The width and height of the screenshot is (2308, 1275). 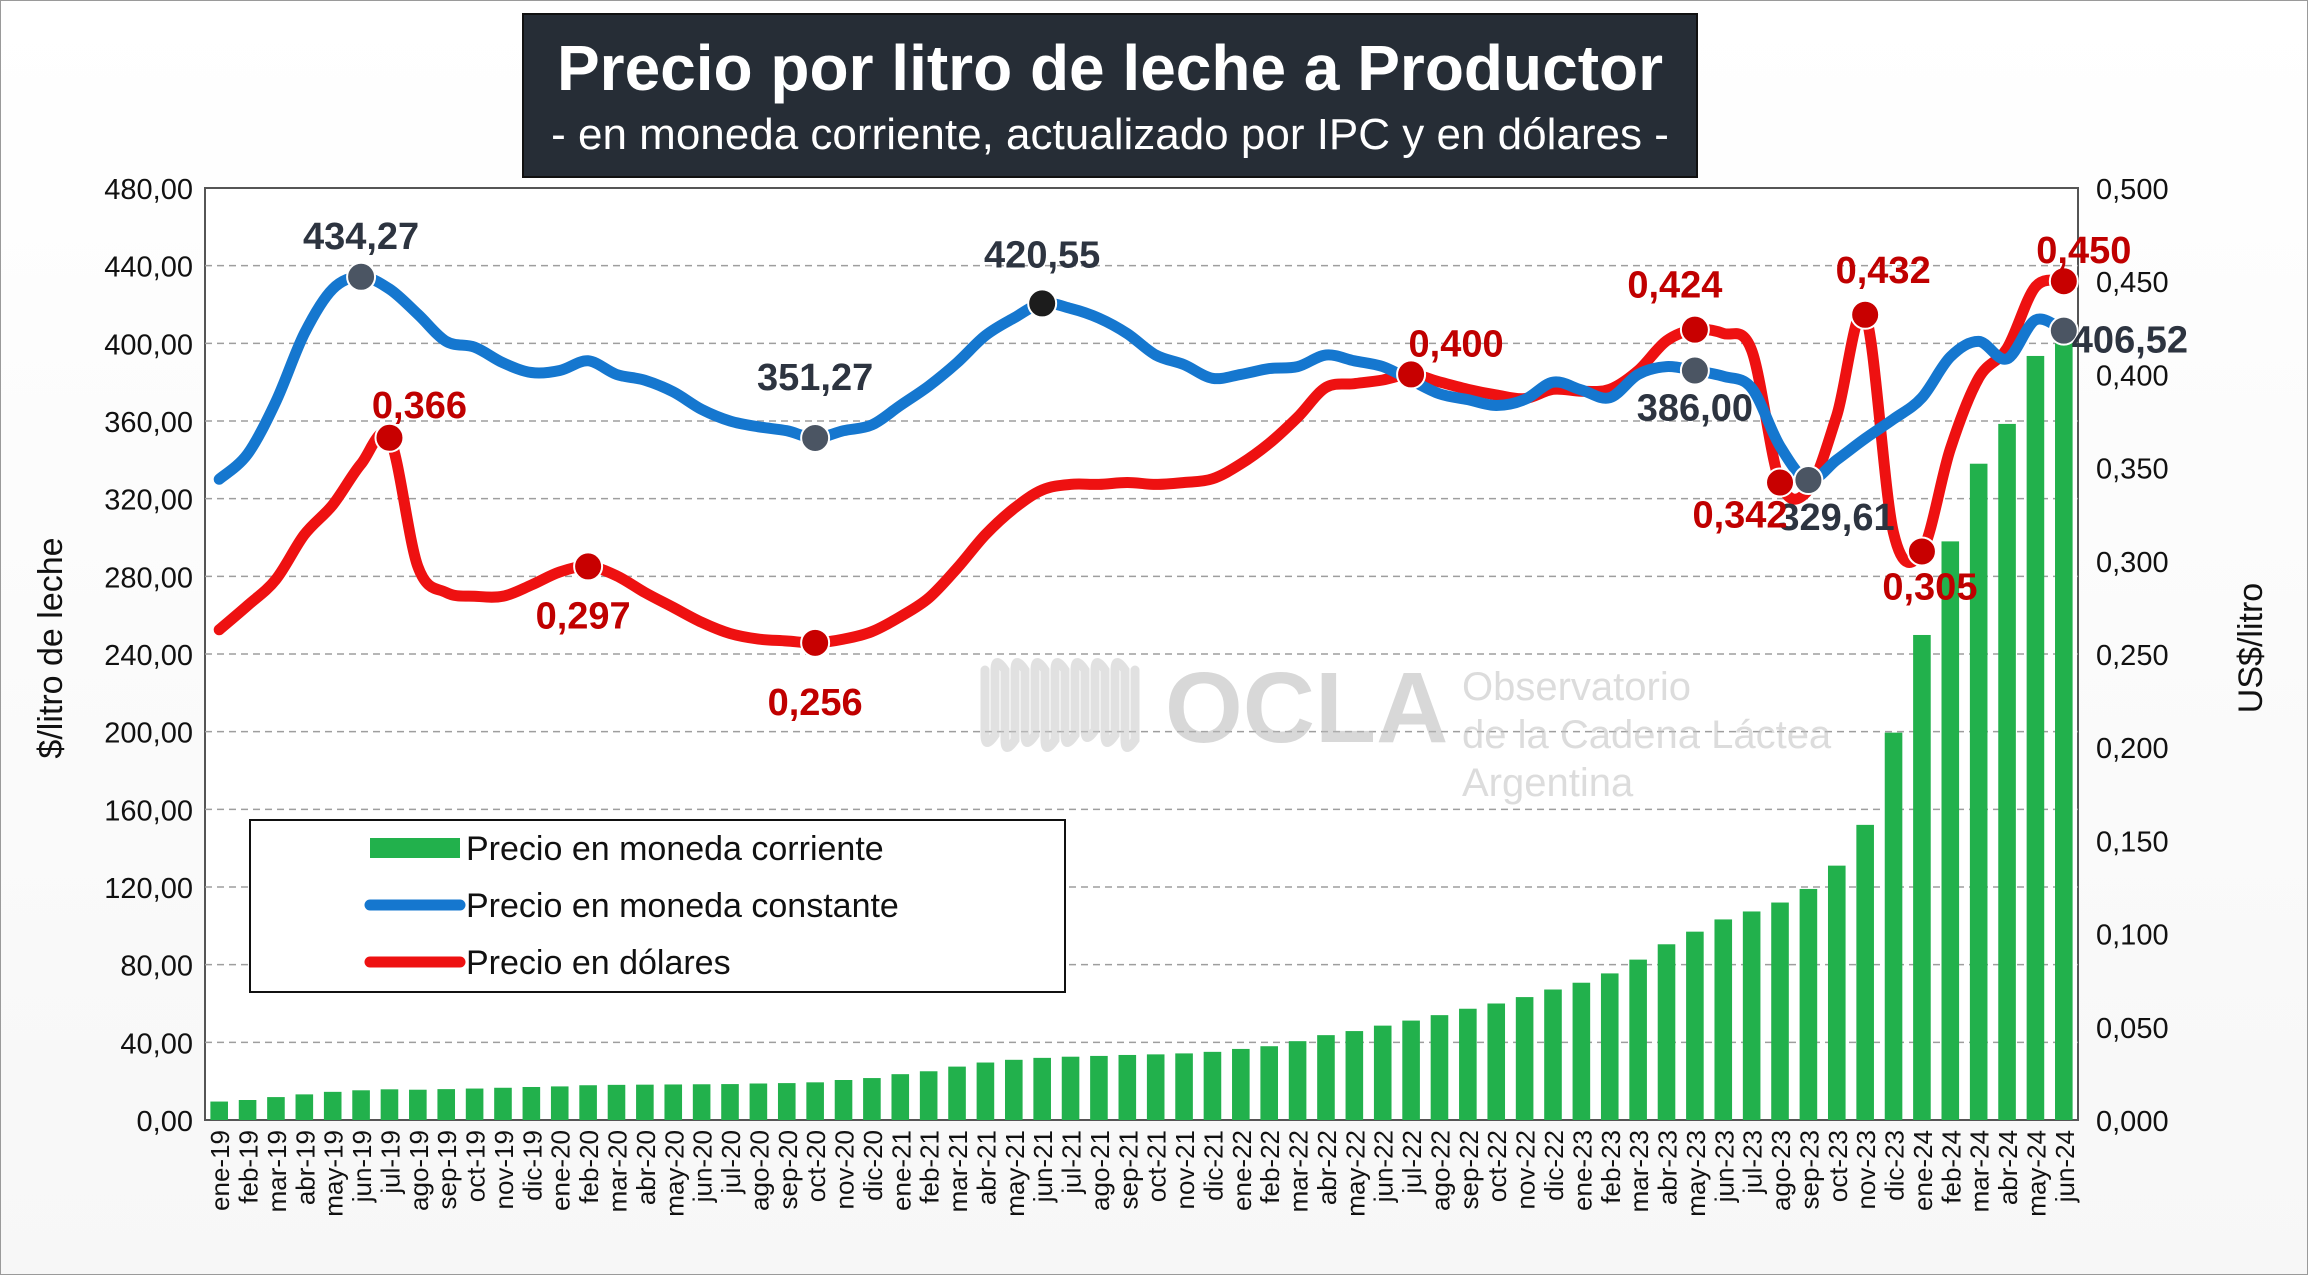 What do you see at coordinates (148, 656) in the screenshot?
I see `left-tick-label: 240,00` at bounding box center [148, 656].